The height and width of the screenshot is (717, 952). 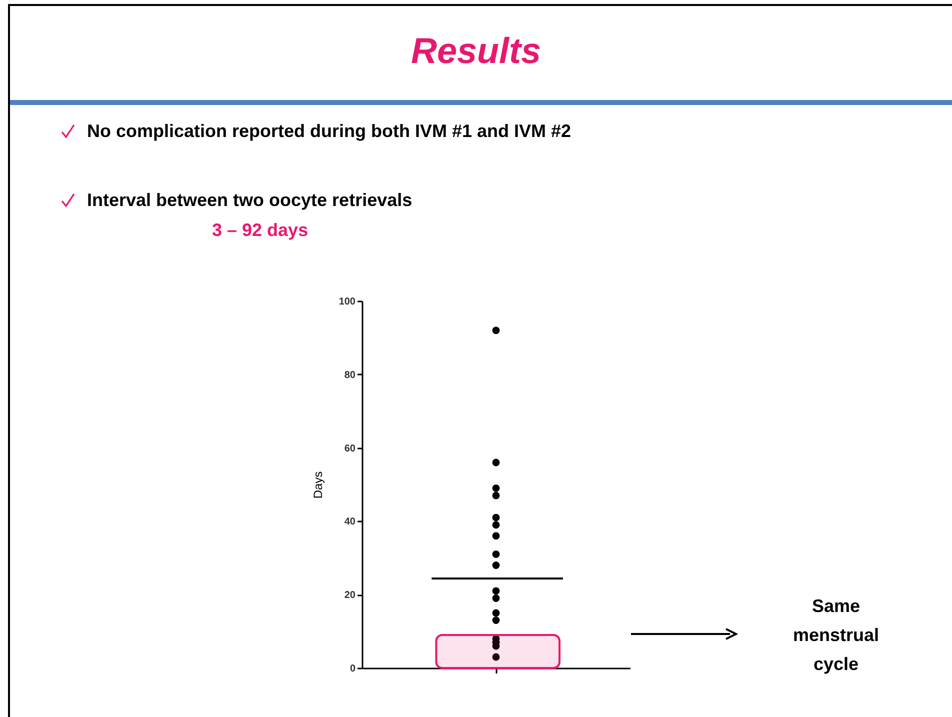 What do you see at coordinates (350, 375) in the screenshot?
I see `y-tick-label: 80` at bounding box center [350, 375].